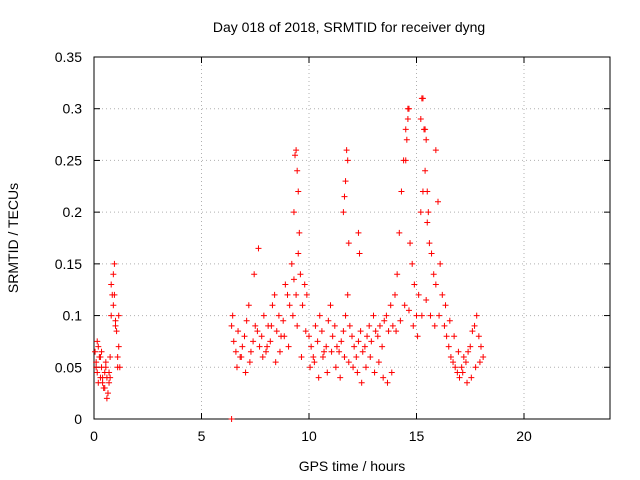 This screenshot has width=640, height=480. Describe the element at coordinates (417, 436) in the screenshot. I see `x-tick-label: 15` at that location.